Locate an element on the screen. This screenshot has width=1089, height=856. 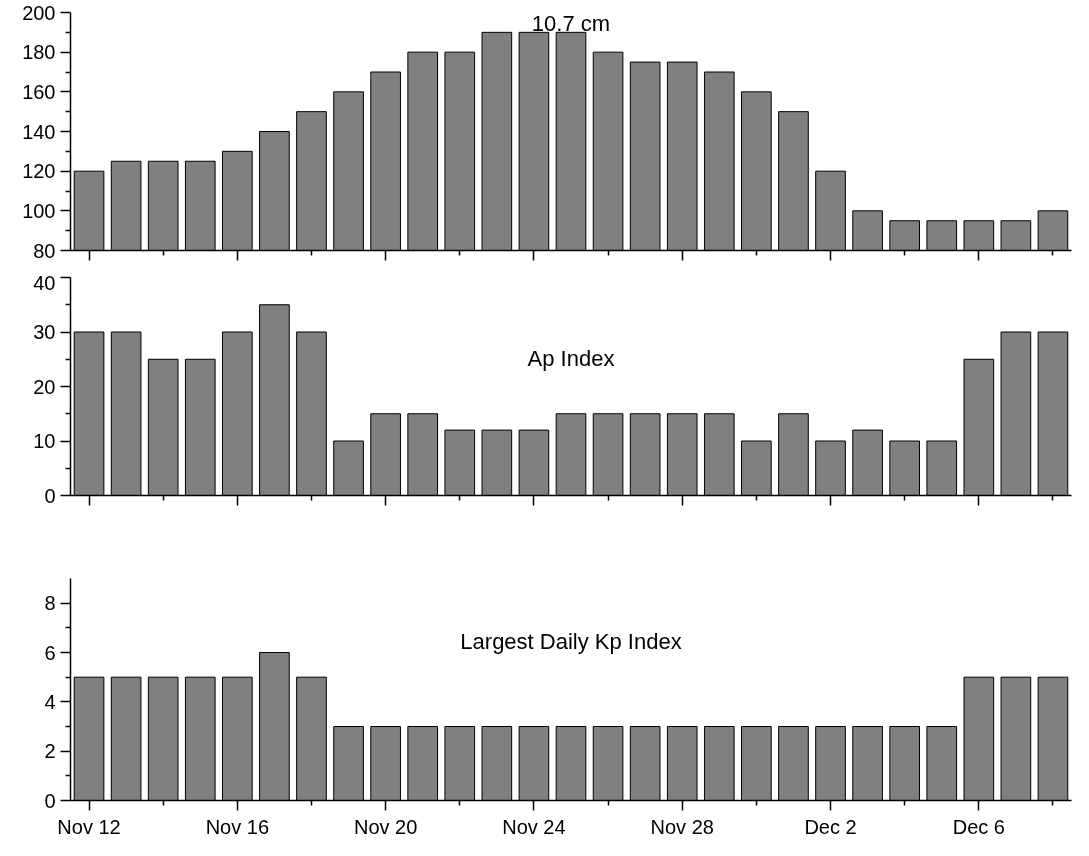
x-tick-label: Nov 28 is located at coordinates (682, 826).